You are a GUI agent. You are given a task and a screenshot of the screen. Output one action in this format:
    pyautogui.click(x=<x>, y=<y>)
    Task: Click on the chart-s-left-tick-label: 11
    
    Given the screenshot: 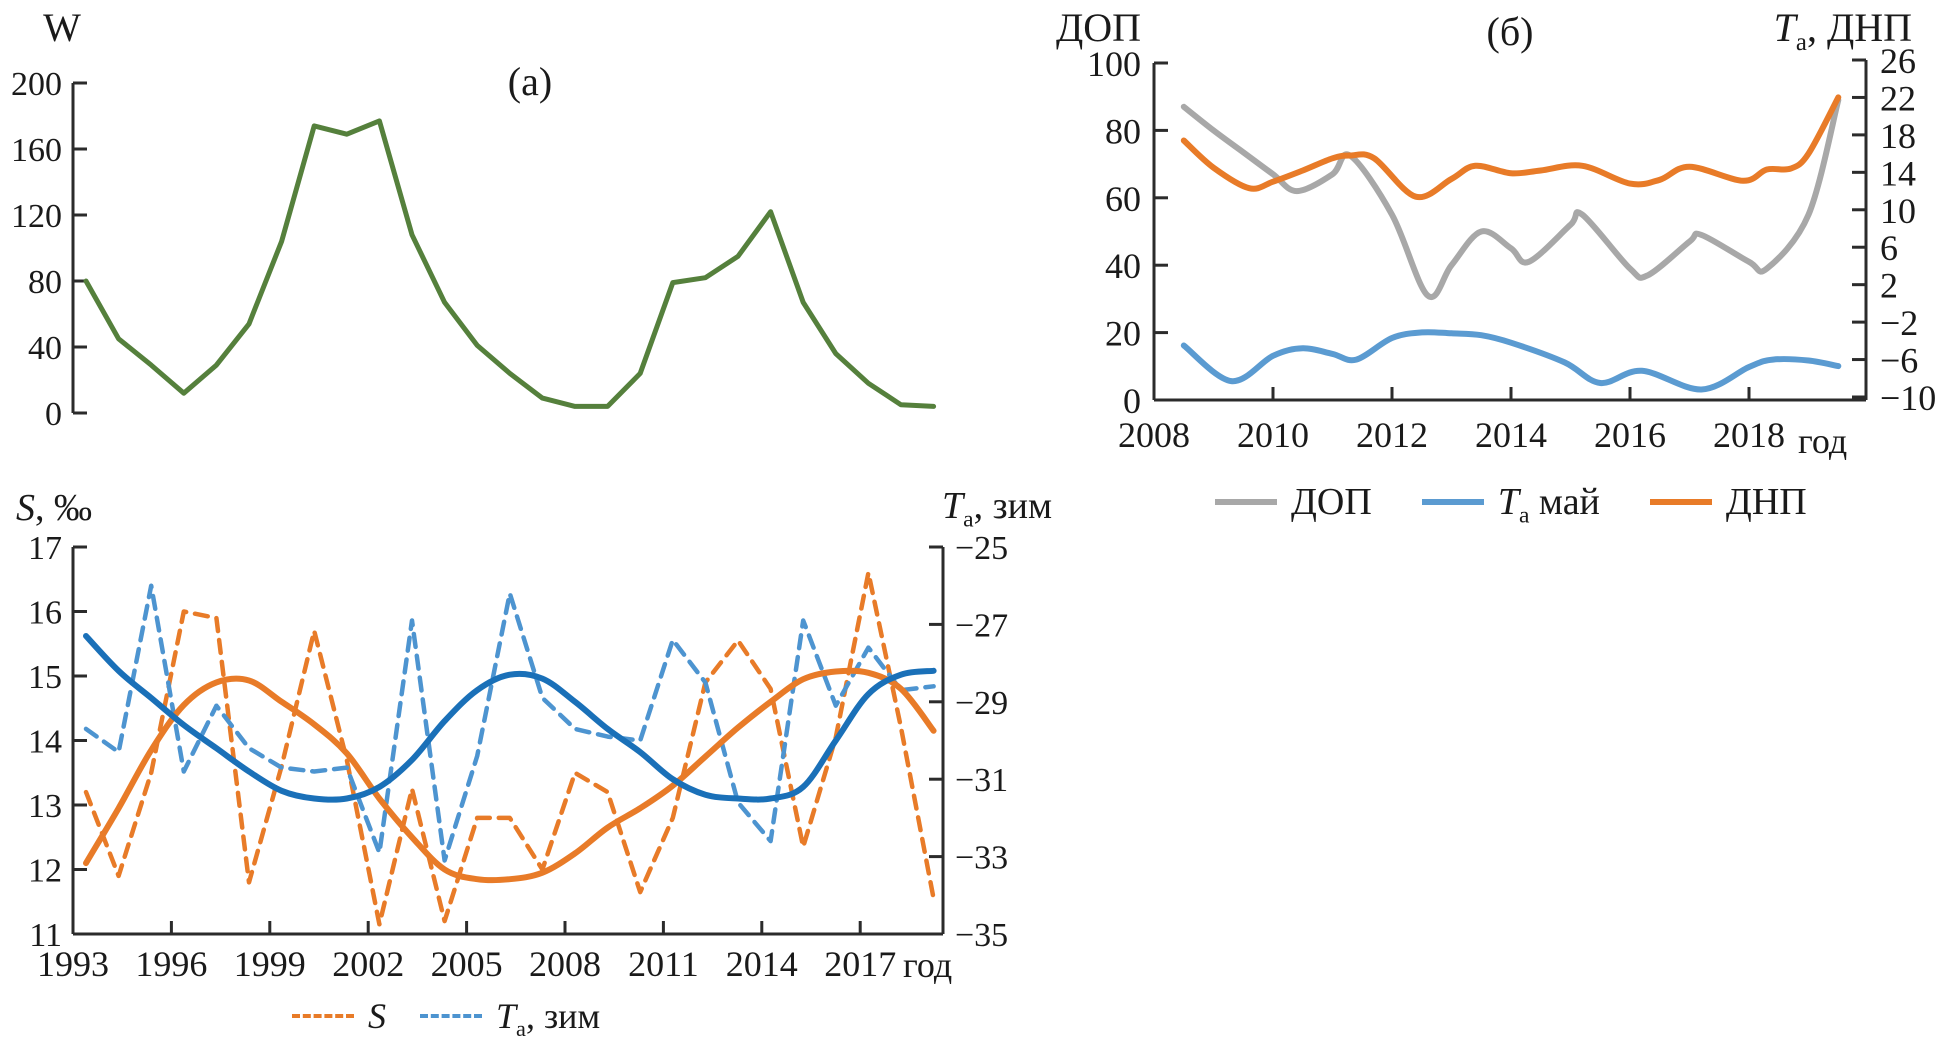 What is the action you would take?
    pyautogui.click(x=45, y=935)
    